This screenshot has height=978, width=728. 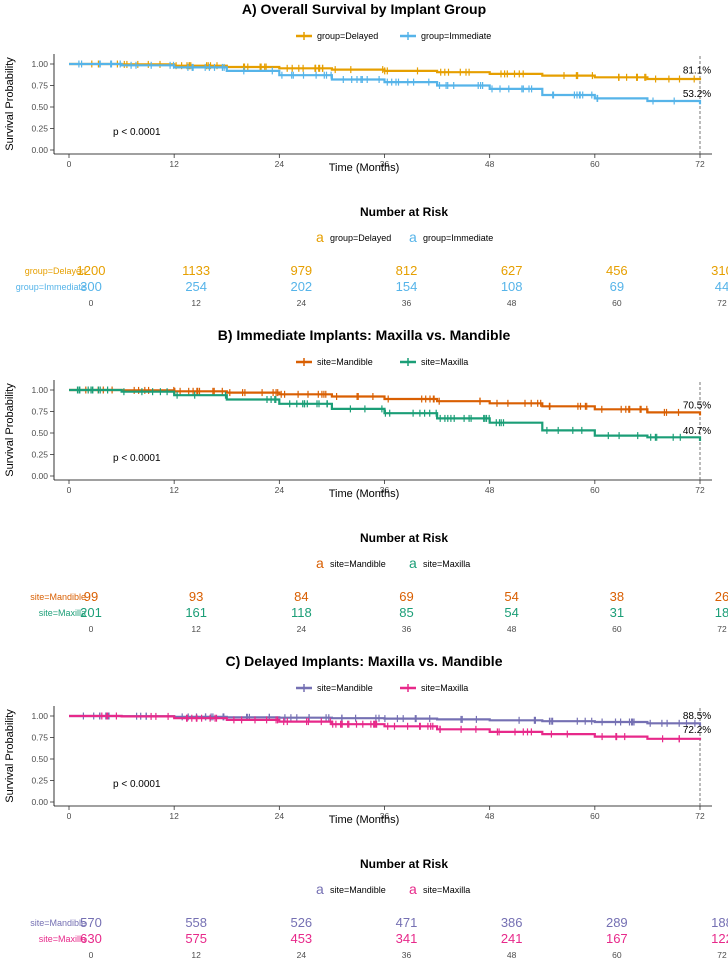 I want to click on risk-count: 85, so click(x=406, y=612).